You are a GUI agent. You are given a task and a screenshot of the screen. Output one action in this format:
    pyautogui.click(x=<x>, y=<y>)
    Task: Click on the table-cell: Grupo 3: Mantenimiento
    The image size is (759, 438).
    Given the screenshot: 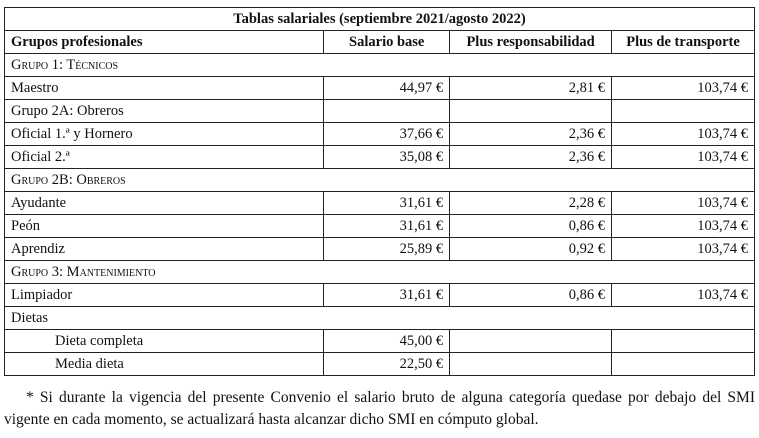 What is the action you would take?
    pyautogui.click(x=379, y=272)
    